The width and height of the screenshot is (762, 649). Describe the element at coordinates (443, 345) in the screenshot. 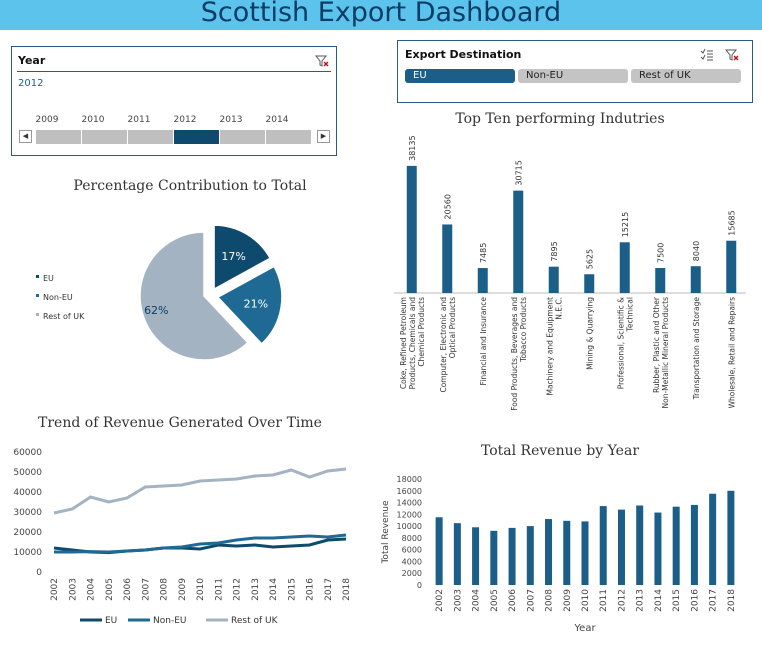

I see `category-label: Computer, Electronic and` at that location.